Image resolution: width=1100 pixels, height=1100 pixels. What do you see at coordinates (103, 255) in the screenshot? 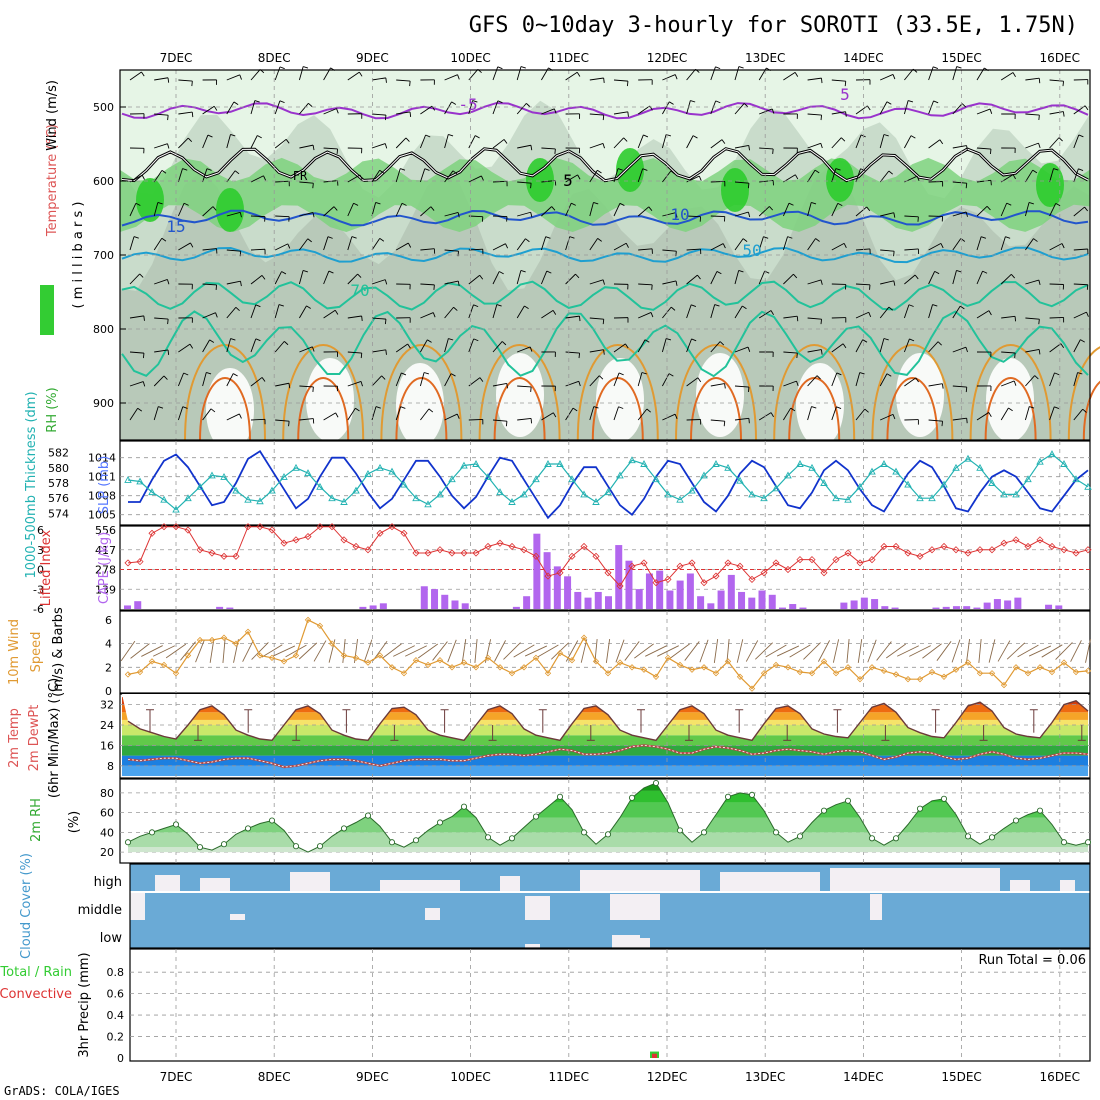
I see `pressure-tick: 700` at bounding box center [103, 255].